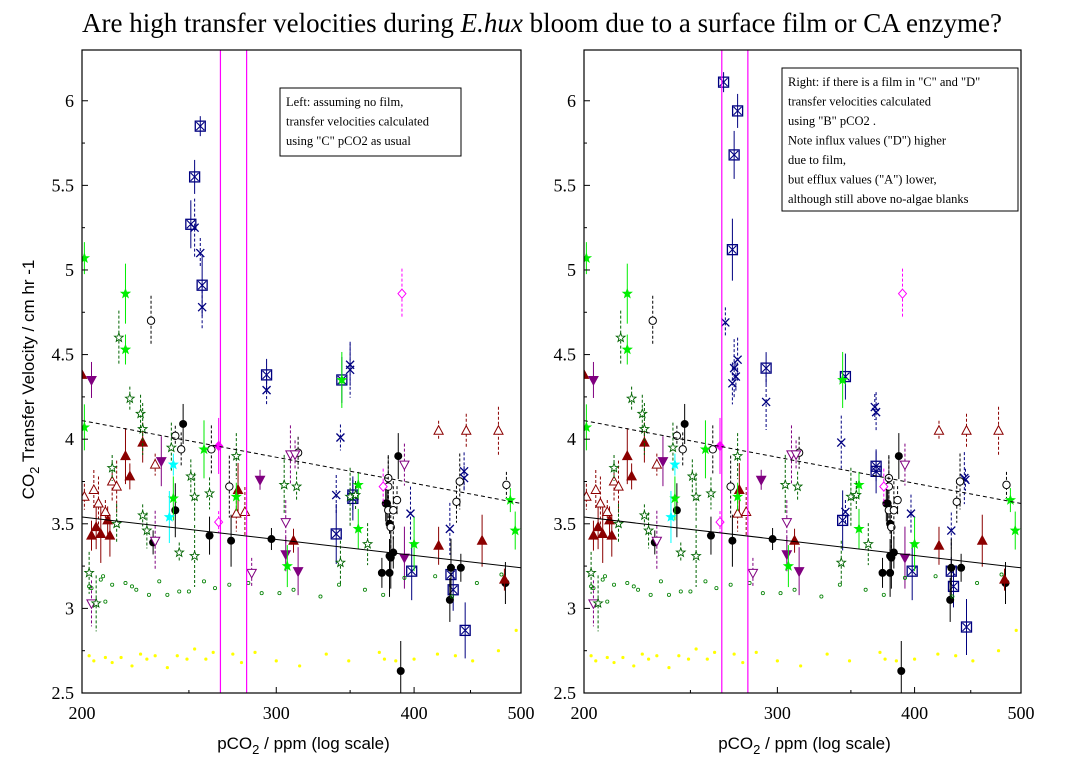 This screenshot has height=768, width=1084. I want to click on fit-line-solid, so click(802, 542).